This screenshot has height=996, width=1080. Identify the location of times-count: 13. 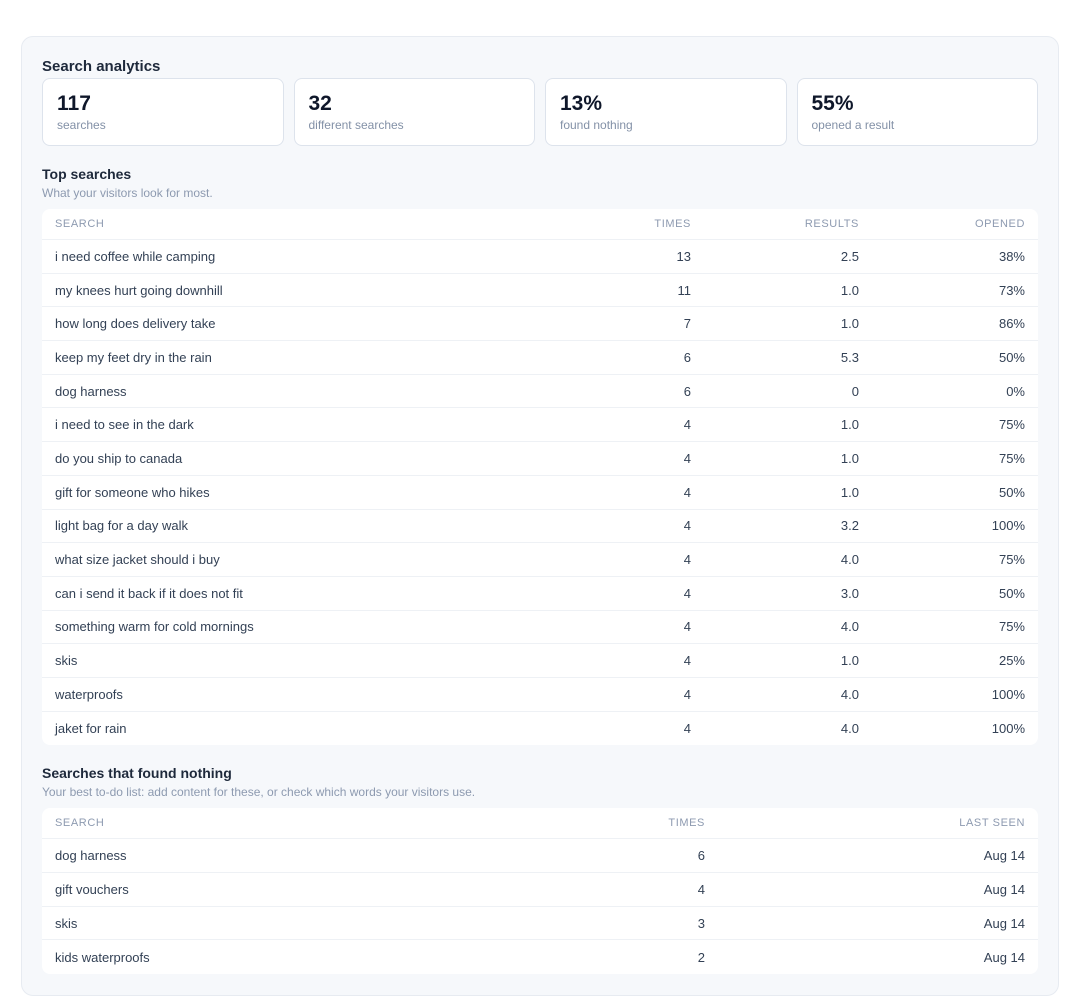
(683, 256).